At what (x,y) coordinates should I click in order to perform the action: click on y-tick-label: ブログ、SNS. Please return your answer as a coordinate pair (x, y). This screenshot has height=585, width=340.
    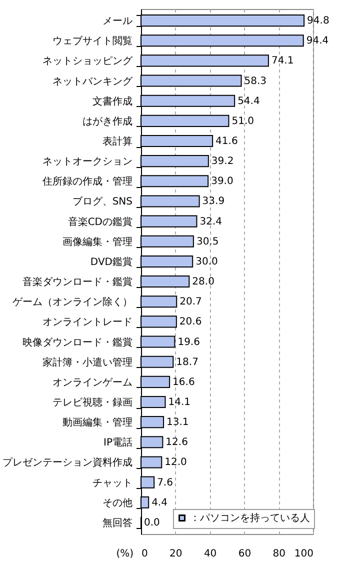
    Looking at the image, I should click on (102, 202).